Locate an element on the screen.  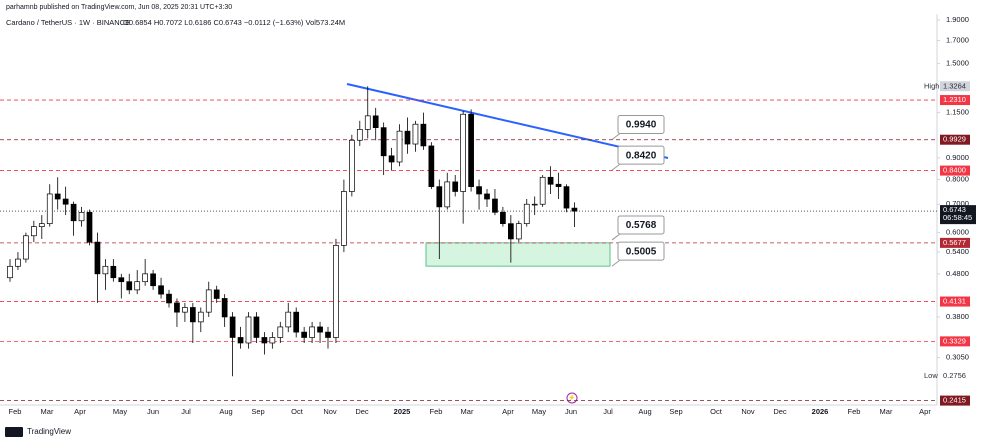
y-tick-label: 0.7000 is located at coordinates (957, 203).